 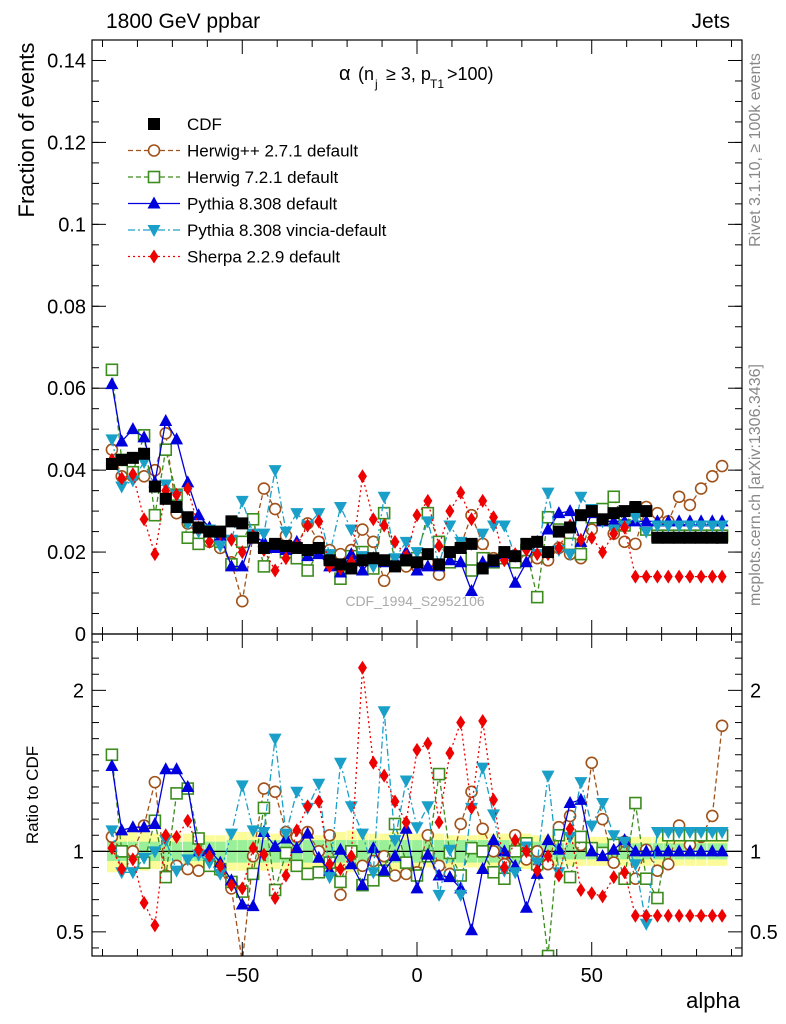 What do you see at coordinates (72, 225) in the screenshot?
I see `top-y-tick-label: 0.1` at bounding box center [72, 225].